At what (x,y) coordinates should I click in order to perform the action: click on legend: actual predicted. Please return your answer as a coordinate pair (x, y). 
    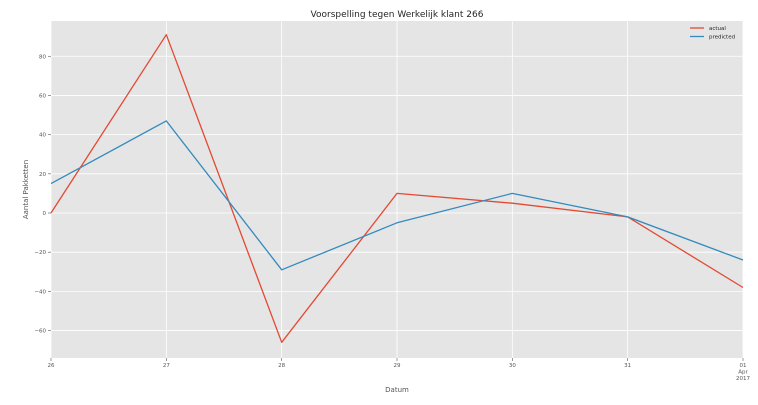
    Looking at the image, I should click on (712, 33).